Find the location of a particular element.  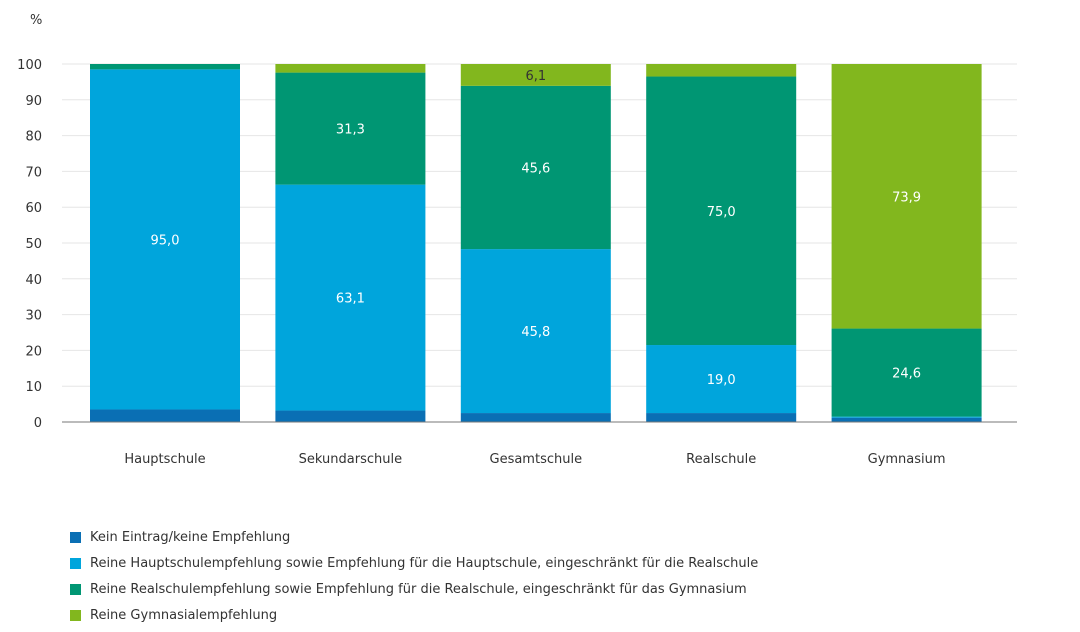

data-label: 31,3 is located at coordinates (350, 130).